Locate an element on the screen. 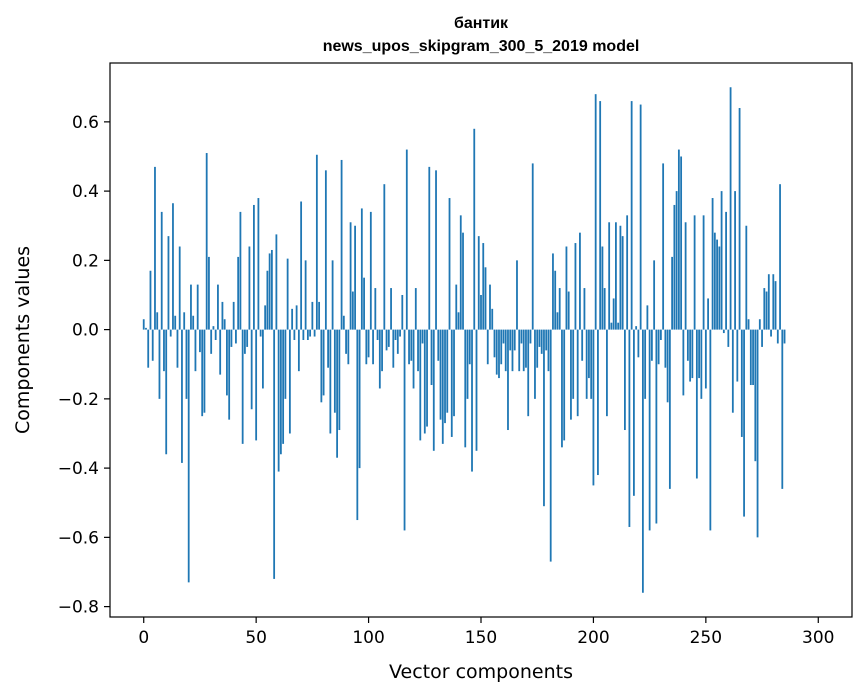 The height and width of the screenshot is (696, 867). y-tick-label: −0.4 is located at coordinates (78, 469).